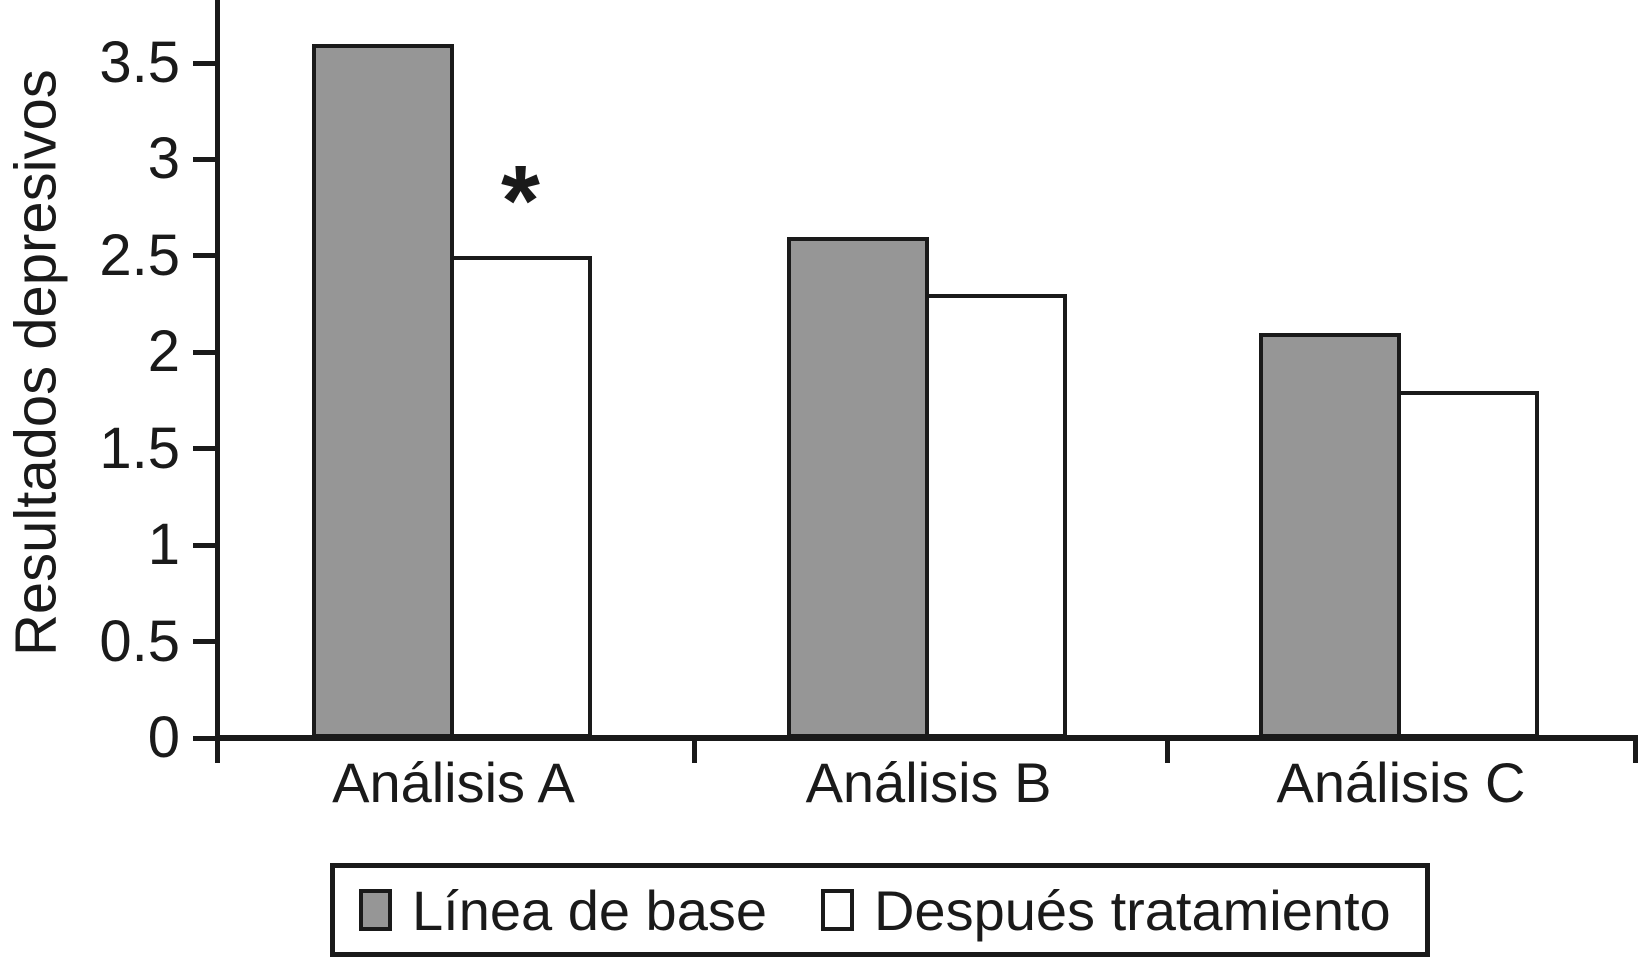 The image size is (1638, 959). What do you see at coordinates (139, 448) in the screenshot?
I see `y-tick-label: 1.5` at bounding box center [139, 448].